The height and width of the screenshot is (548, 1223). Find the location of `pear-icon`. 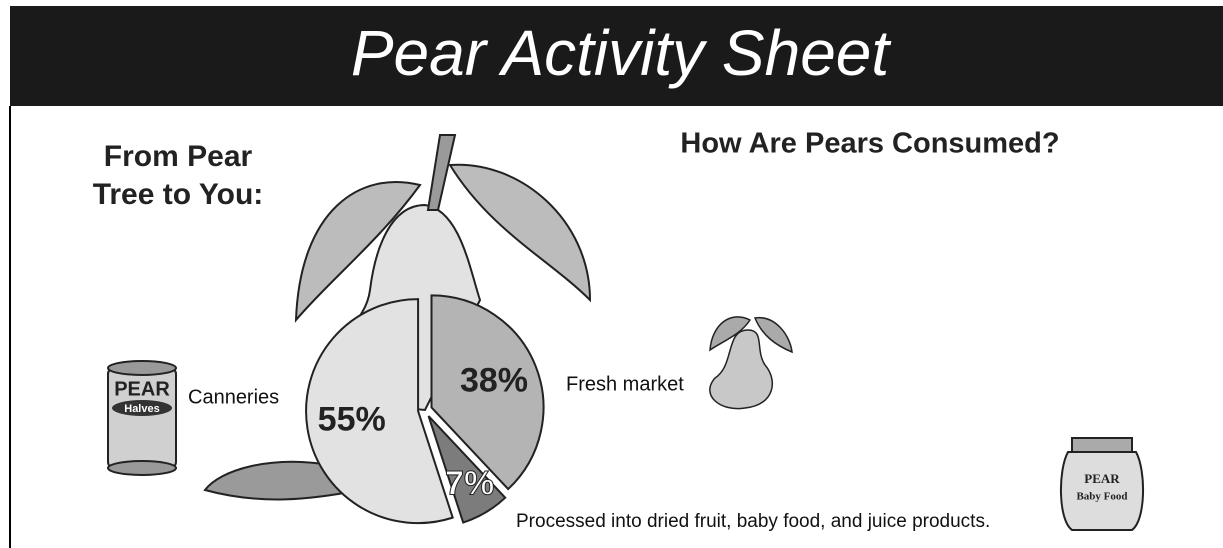

pear-icon is located at coordinates (751, 363).